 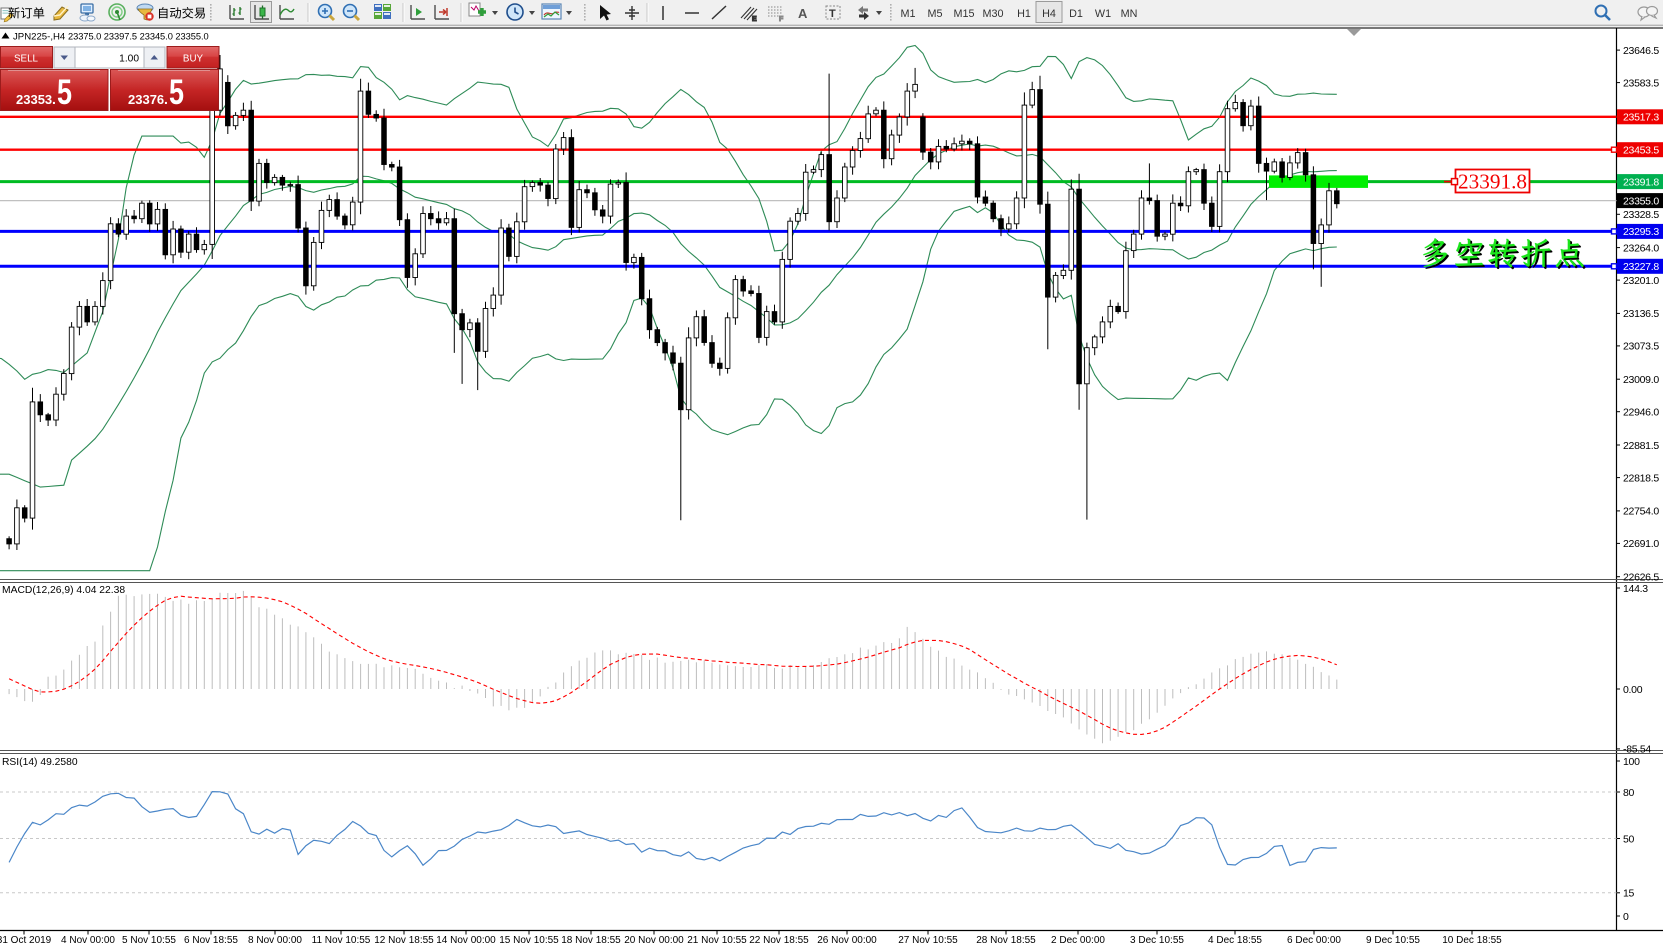 I want to click on svg-text: 10 Dec 18:55, so click(x=1472, y=940).